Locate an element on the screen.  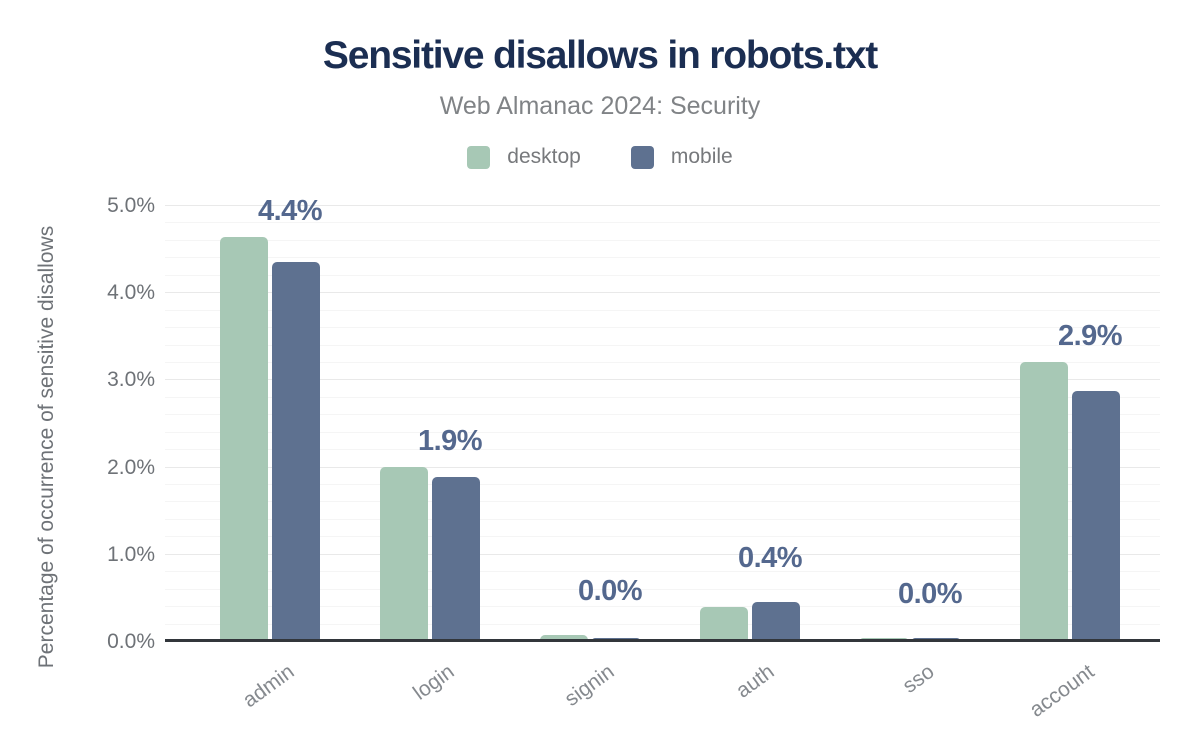
x-category-label-login: login is located at coordinates (434, 682).